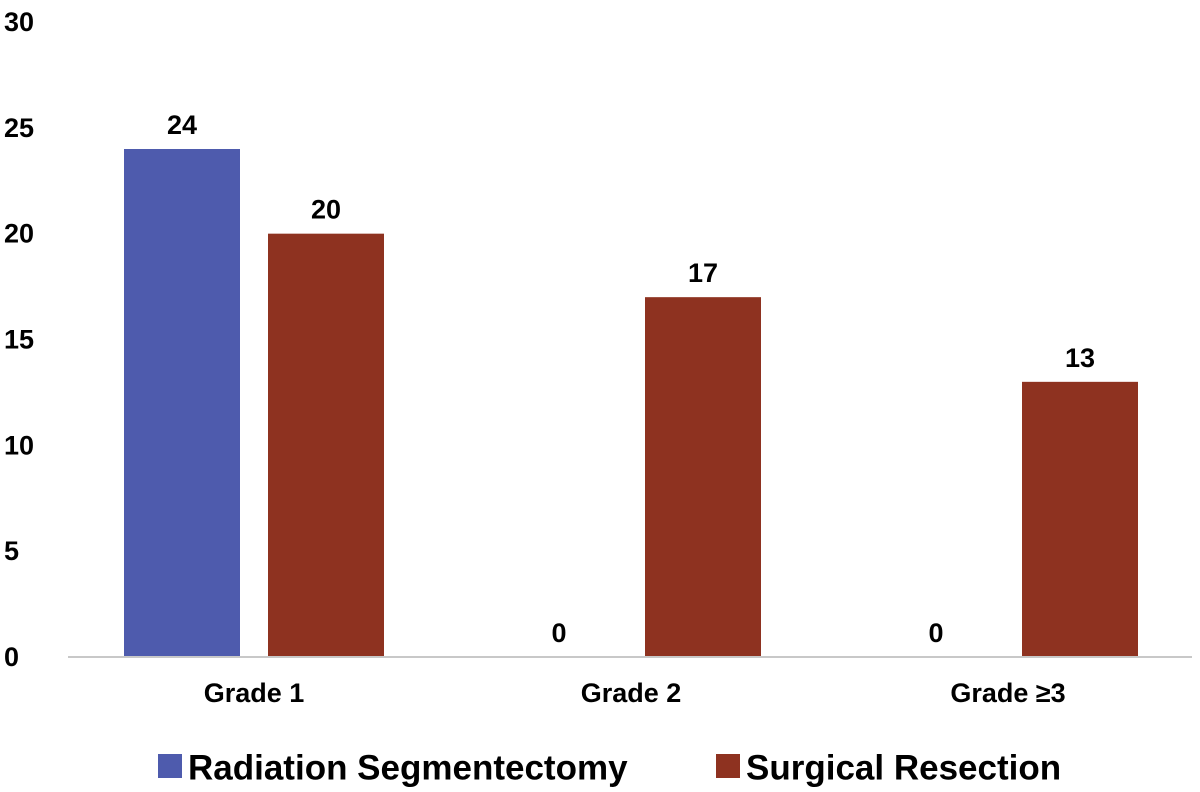  I want to click on y-tick-label: 5, so click(11, 551).